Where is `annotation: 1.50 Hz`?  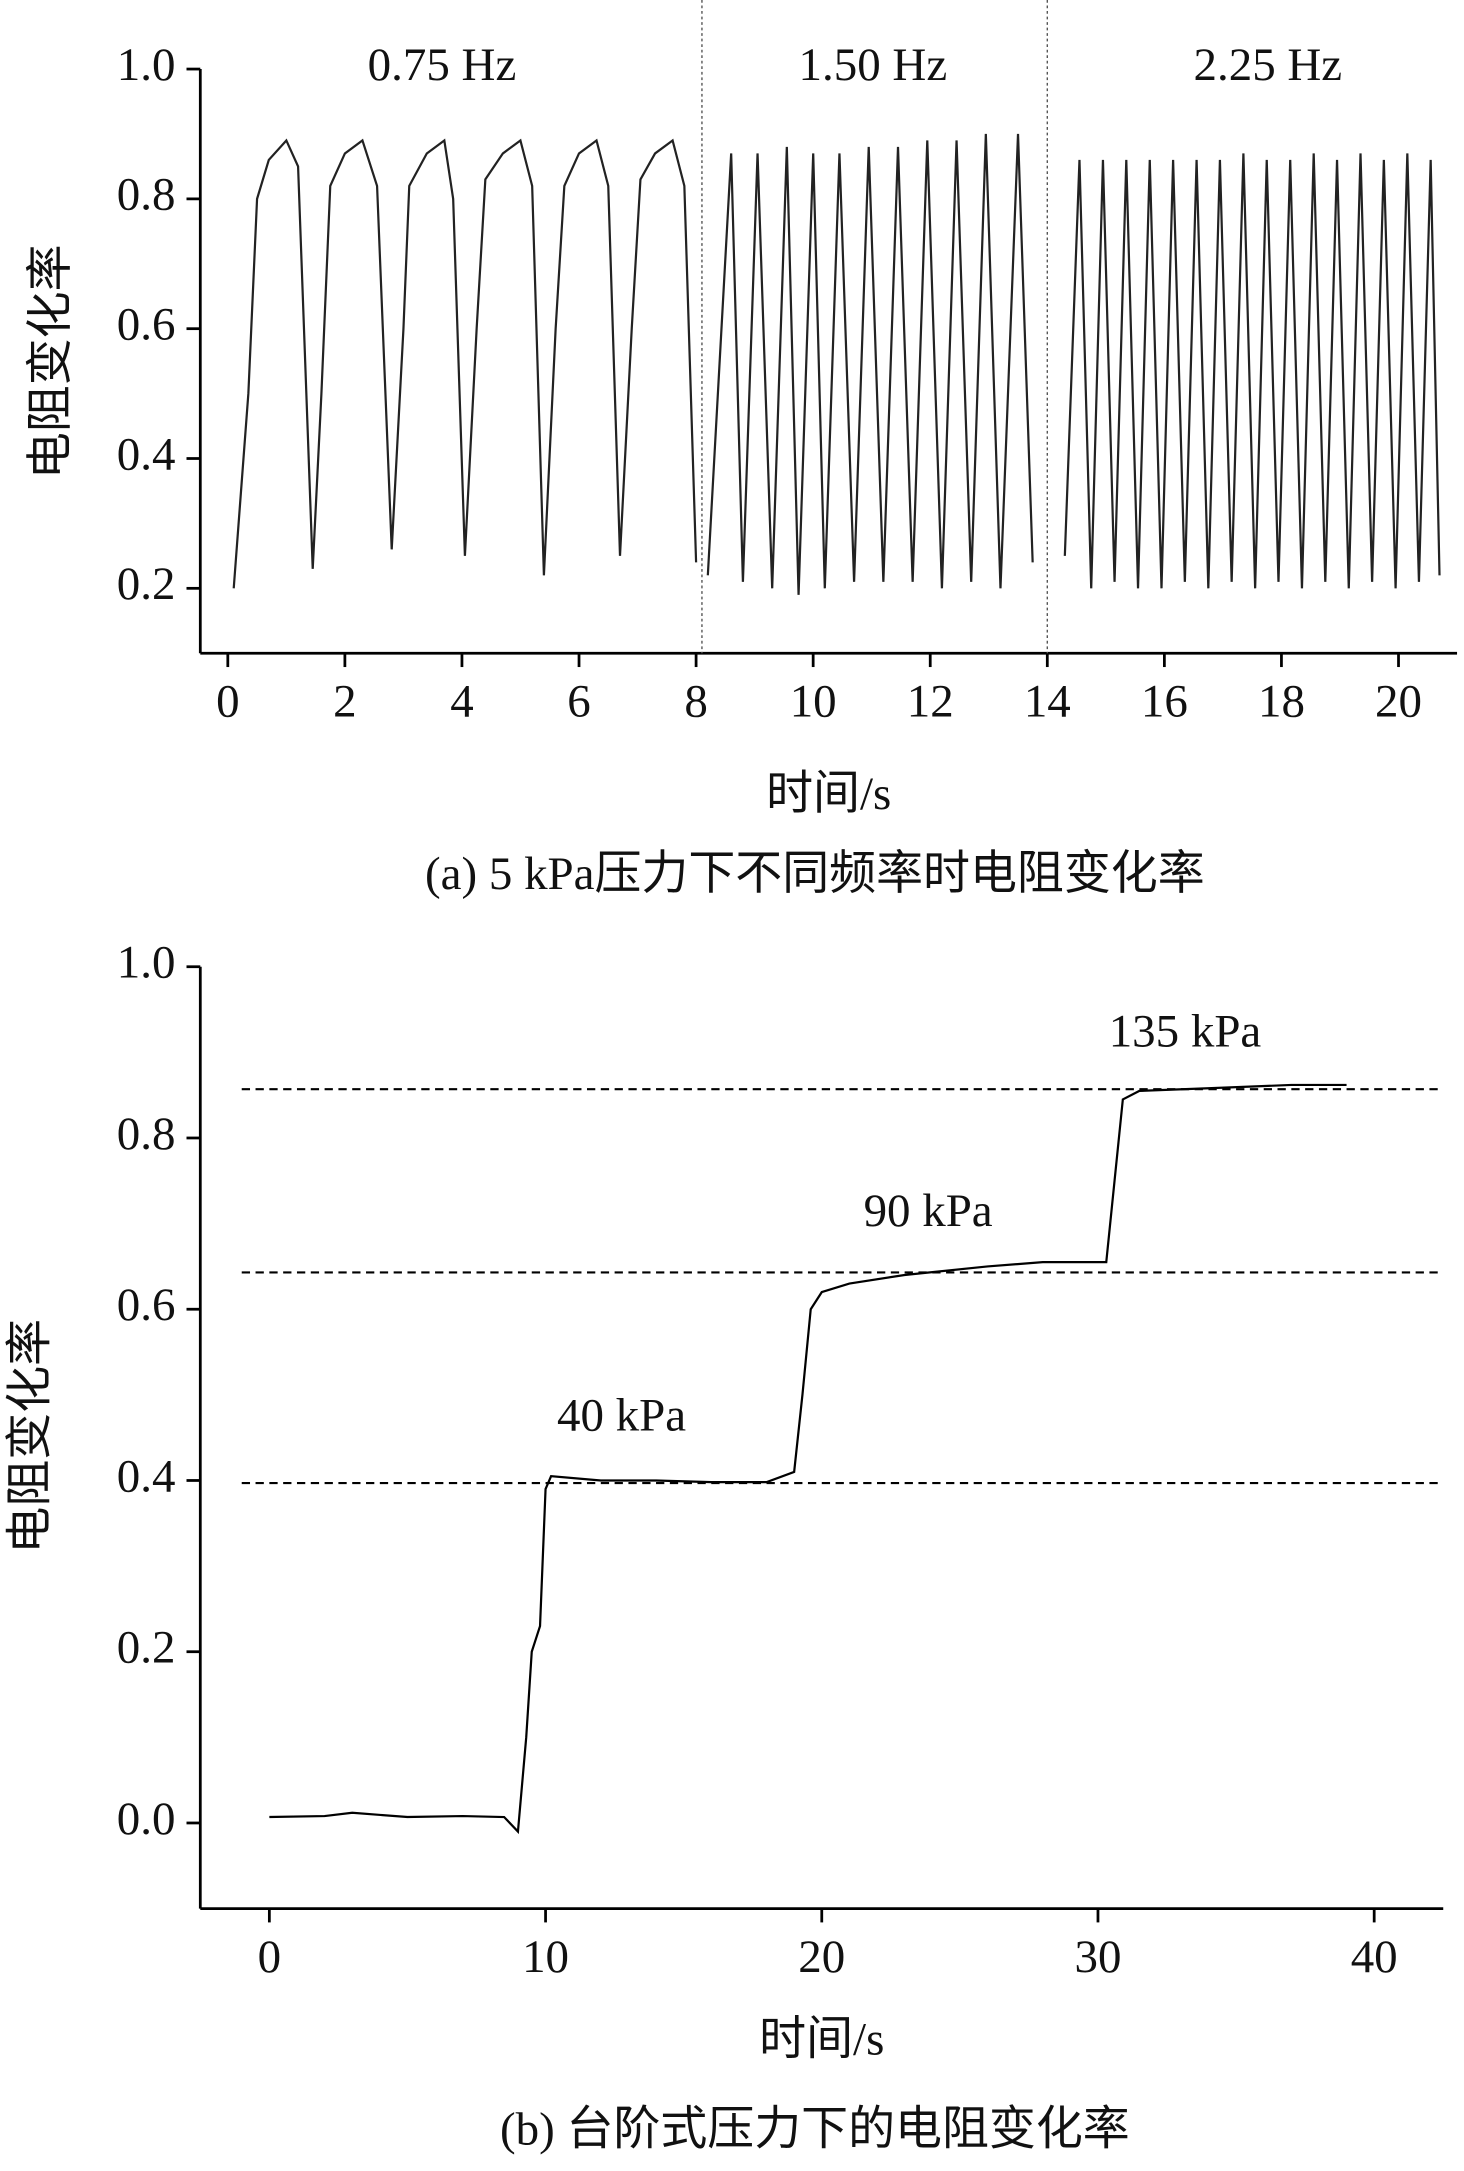 annotation: 1.50 Hz is located at coordinates (873, 65).